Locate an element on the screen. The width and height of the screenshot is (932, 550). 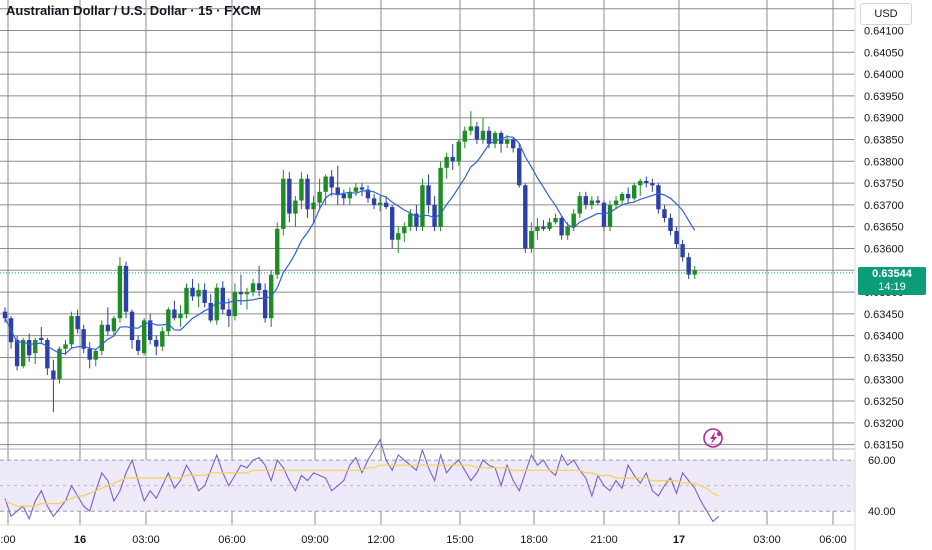
time-axis-label: 06:00 is located at coordinates (833, 540).